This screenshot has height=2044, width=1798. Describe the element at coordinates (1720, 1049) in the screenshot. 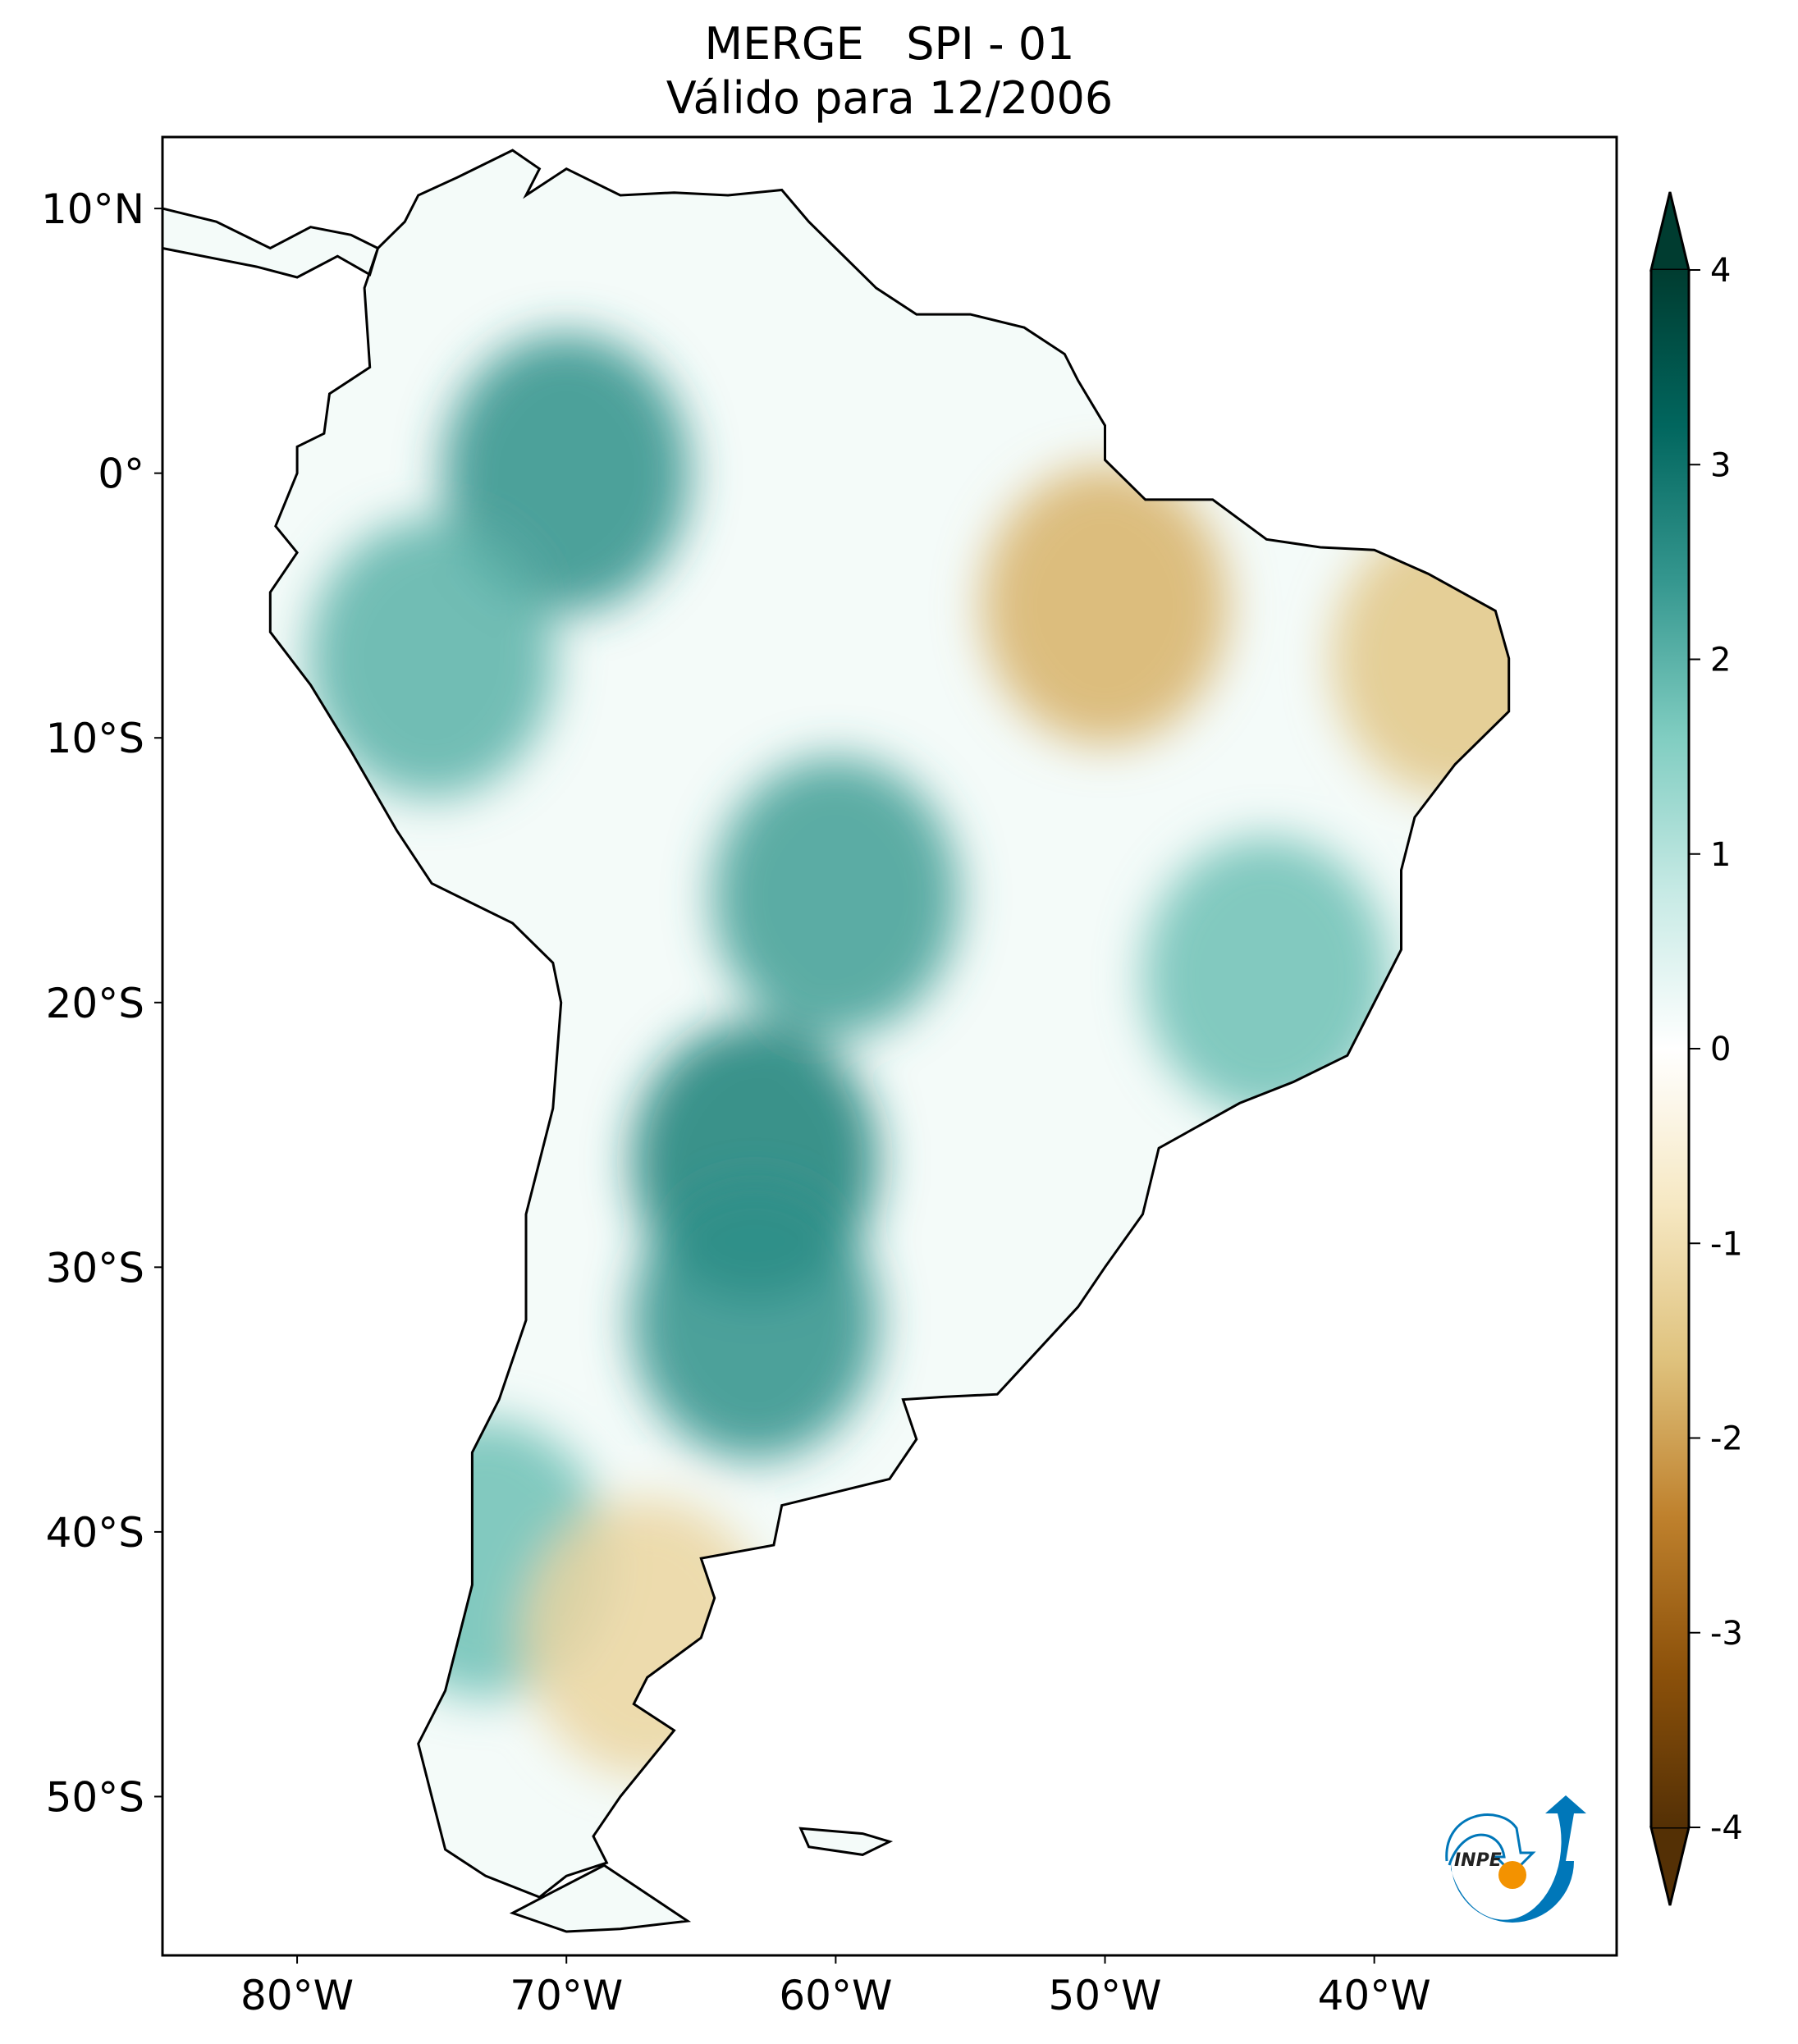

I see `colorbar-tick-label: 0` at that location.